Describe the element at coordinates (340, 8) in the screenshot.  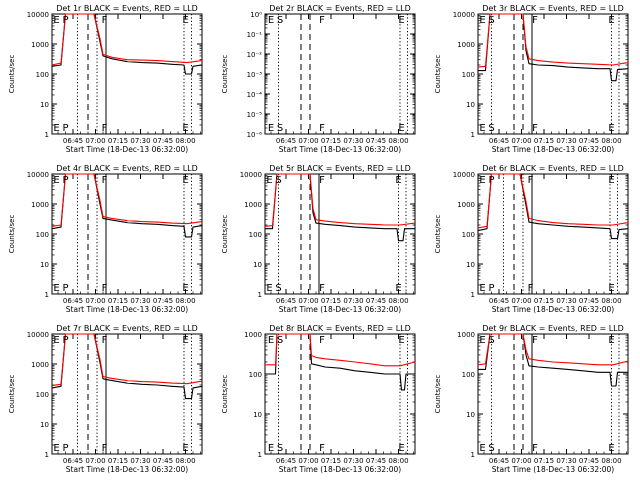
I see `panel-title: Det 2r BLACK = Events, RED = LLD` at that location.